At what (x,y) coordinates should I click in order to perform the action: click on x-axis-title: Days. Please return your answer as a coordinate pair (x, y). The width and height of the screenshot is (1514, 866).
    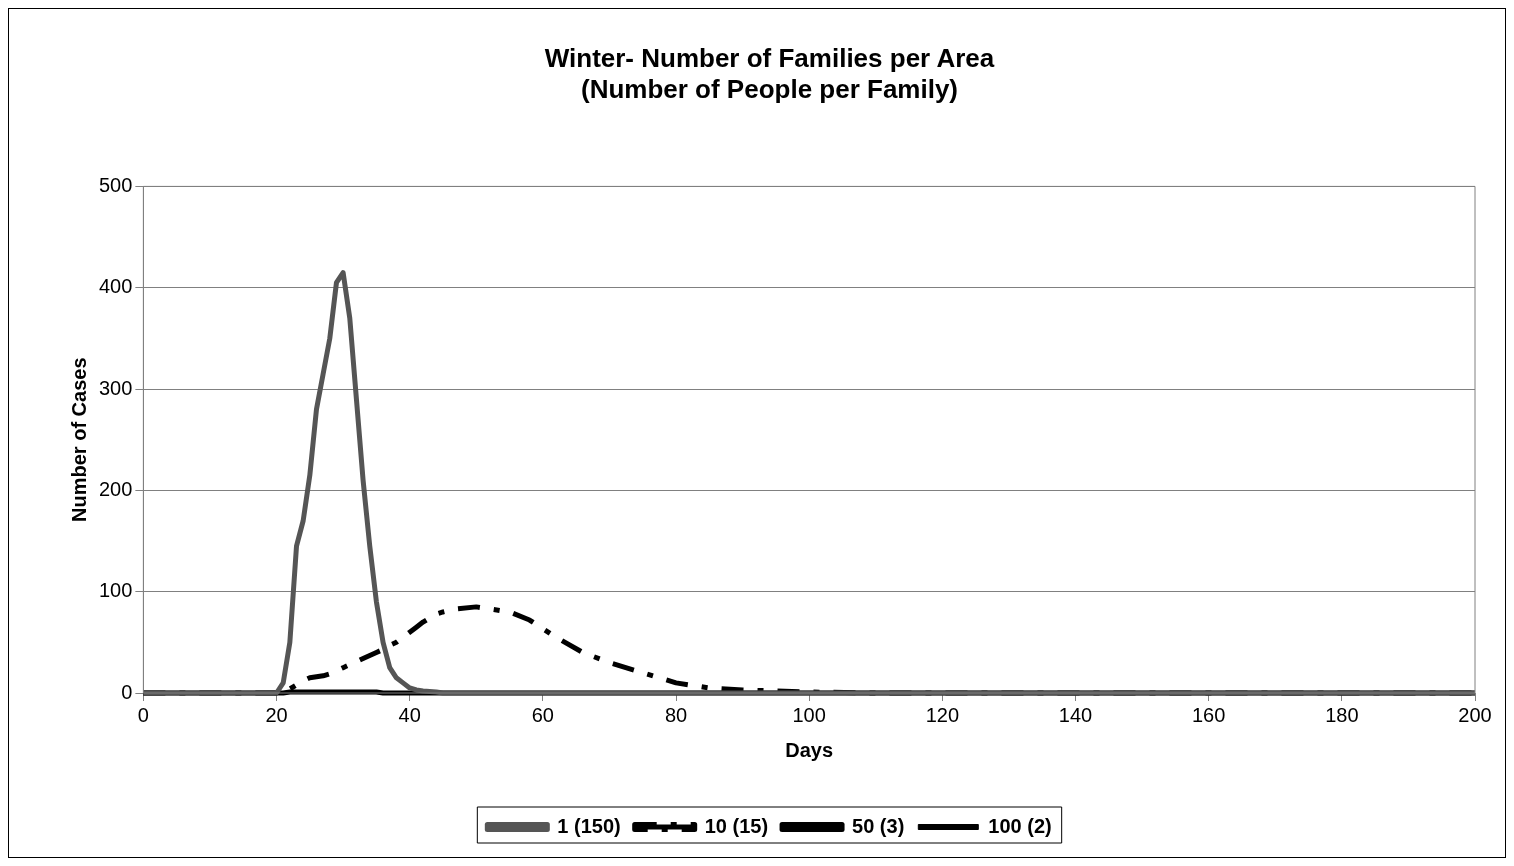
    Looking at the image, I should click on (809, 749).